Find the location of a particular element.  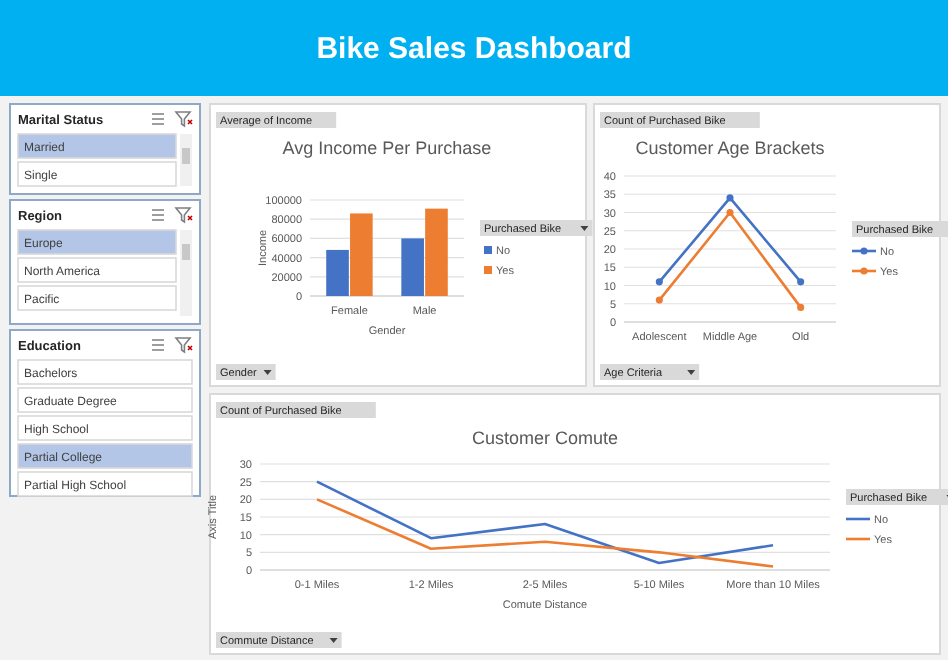

chart-title: Avg Income Per Purchase is located at coordinates (387, 148).